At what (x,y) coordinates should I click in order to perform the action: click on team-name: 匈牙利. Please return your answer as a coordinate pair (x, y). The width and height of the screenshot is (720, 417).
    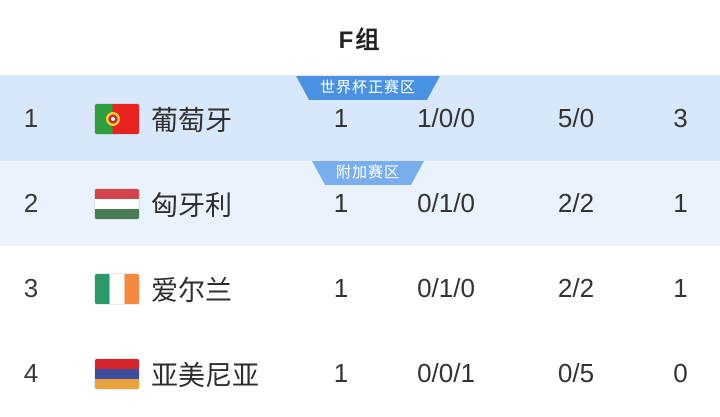
    Looking at the image, I should click on (191, 206).